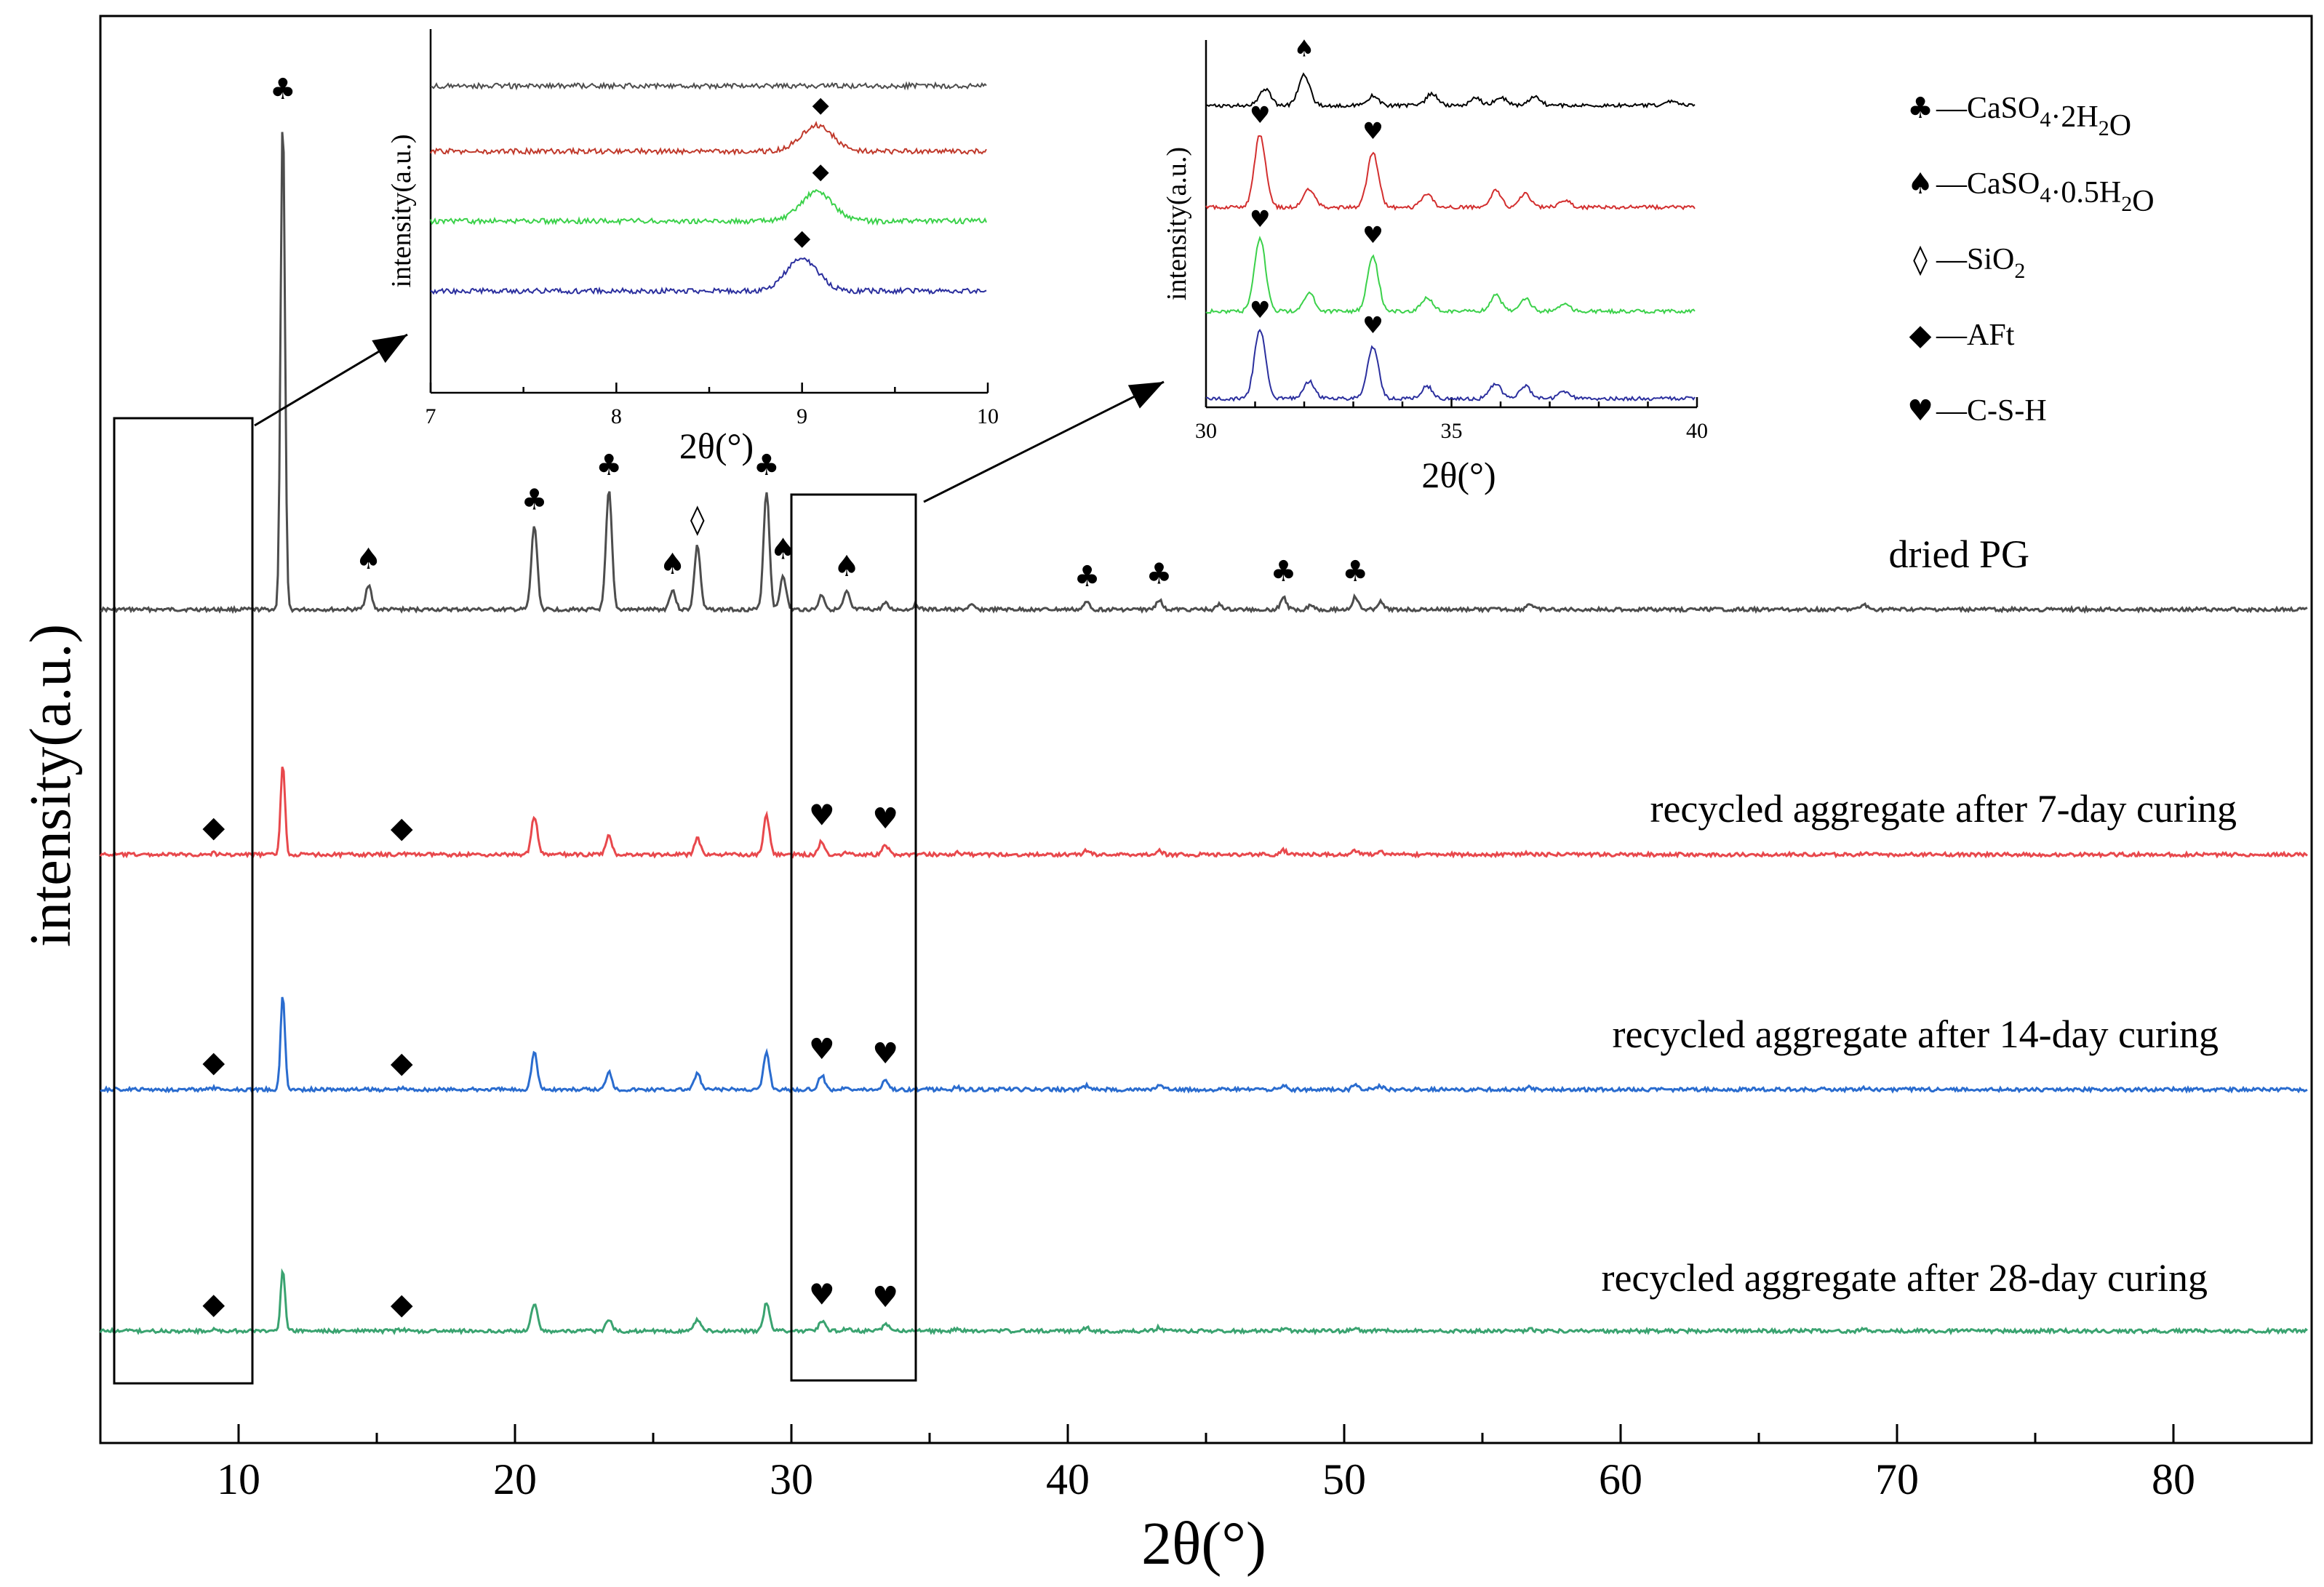 The image size is (2324, 1587). I want to click on inset-tick-label: 8, so click(616, 416).